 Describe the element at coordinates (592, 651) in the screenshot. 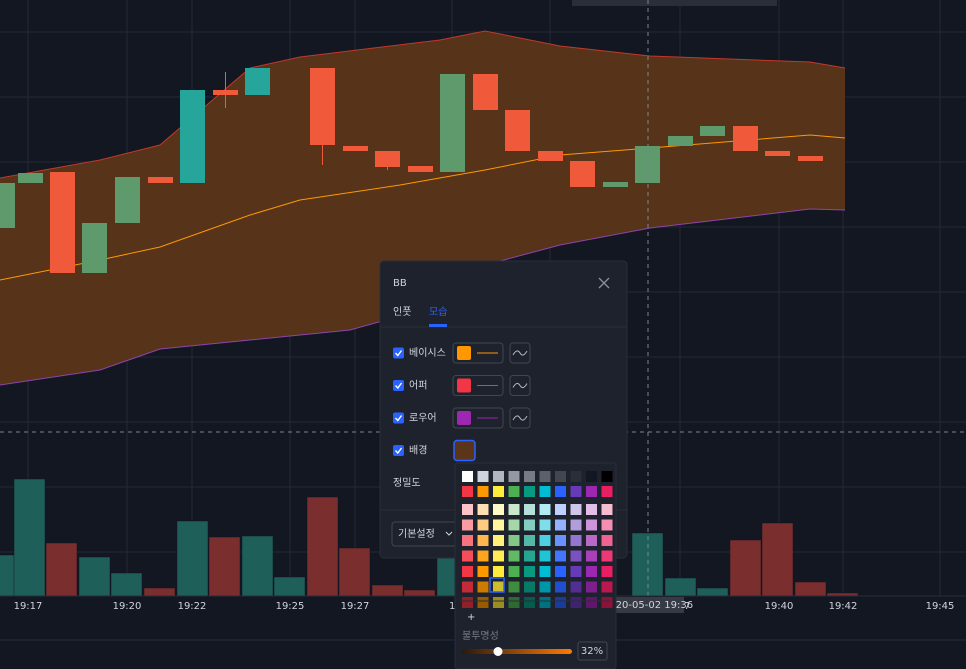

I see `opacity-value: 32%` at that location.